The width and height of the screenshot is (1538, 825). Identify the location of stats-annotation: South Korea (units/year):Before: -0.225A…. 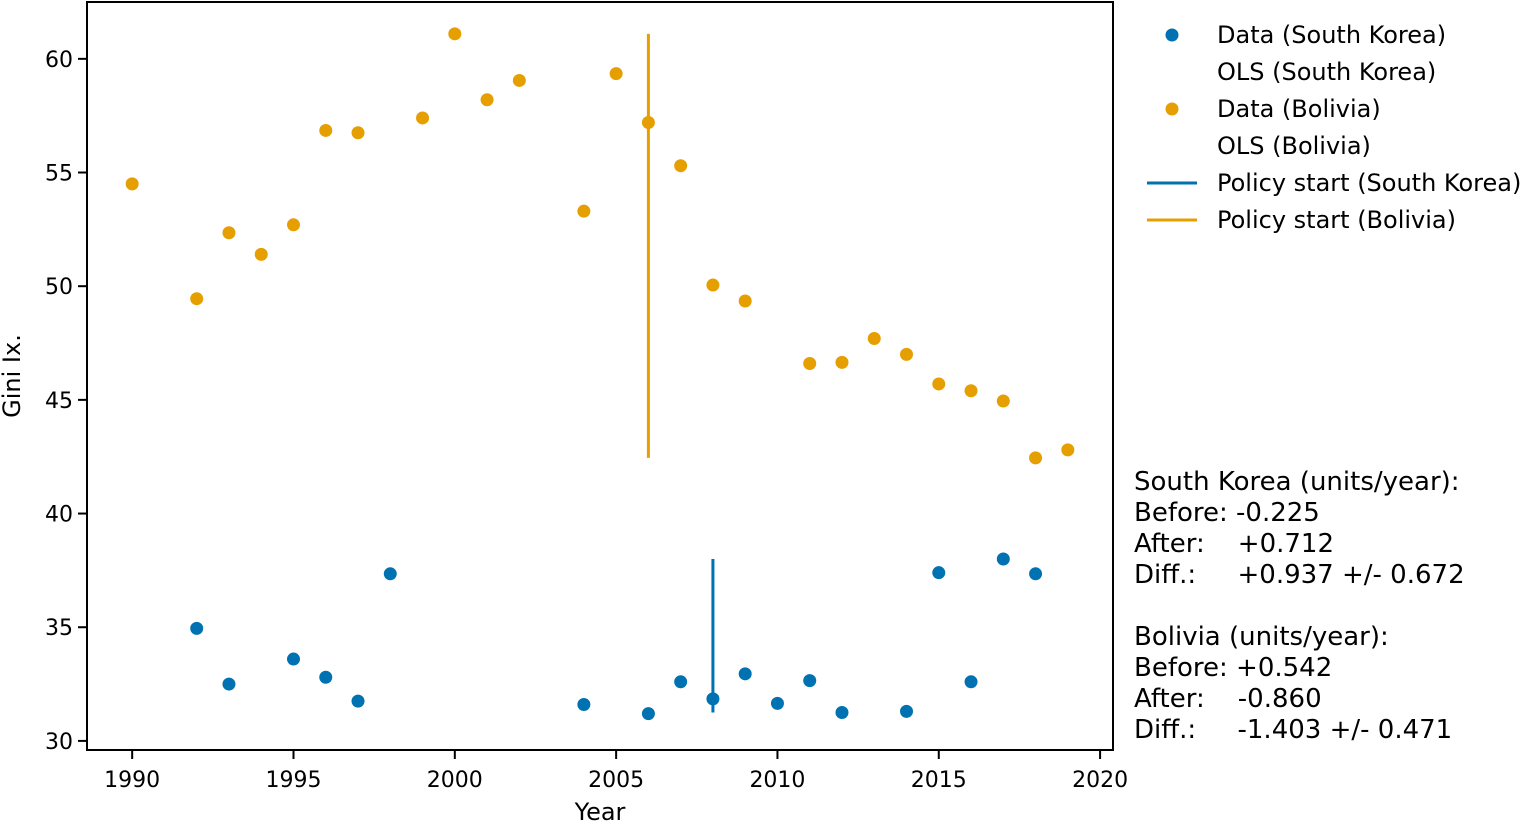
(1299, 606).